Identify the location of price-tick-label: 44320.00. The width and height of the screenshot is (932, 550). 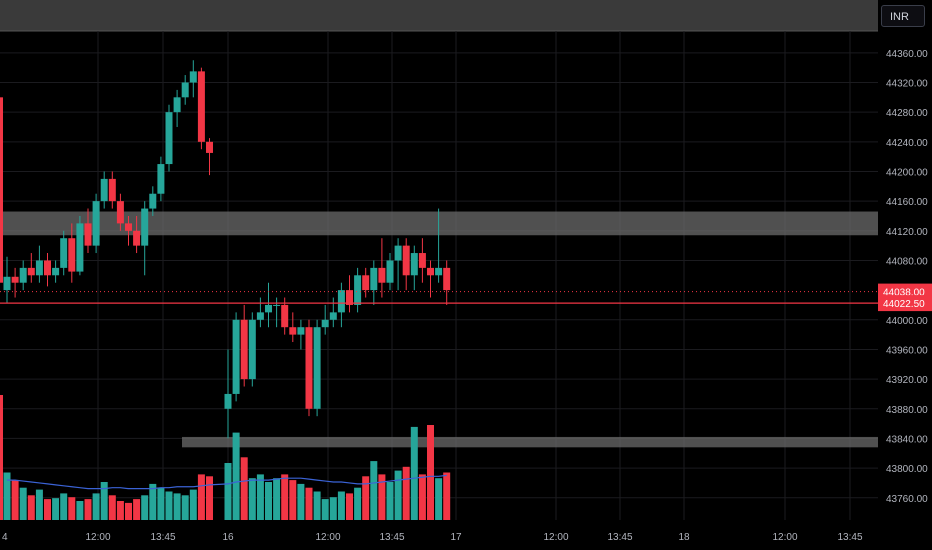
(907, 83).